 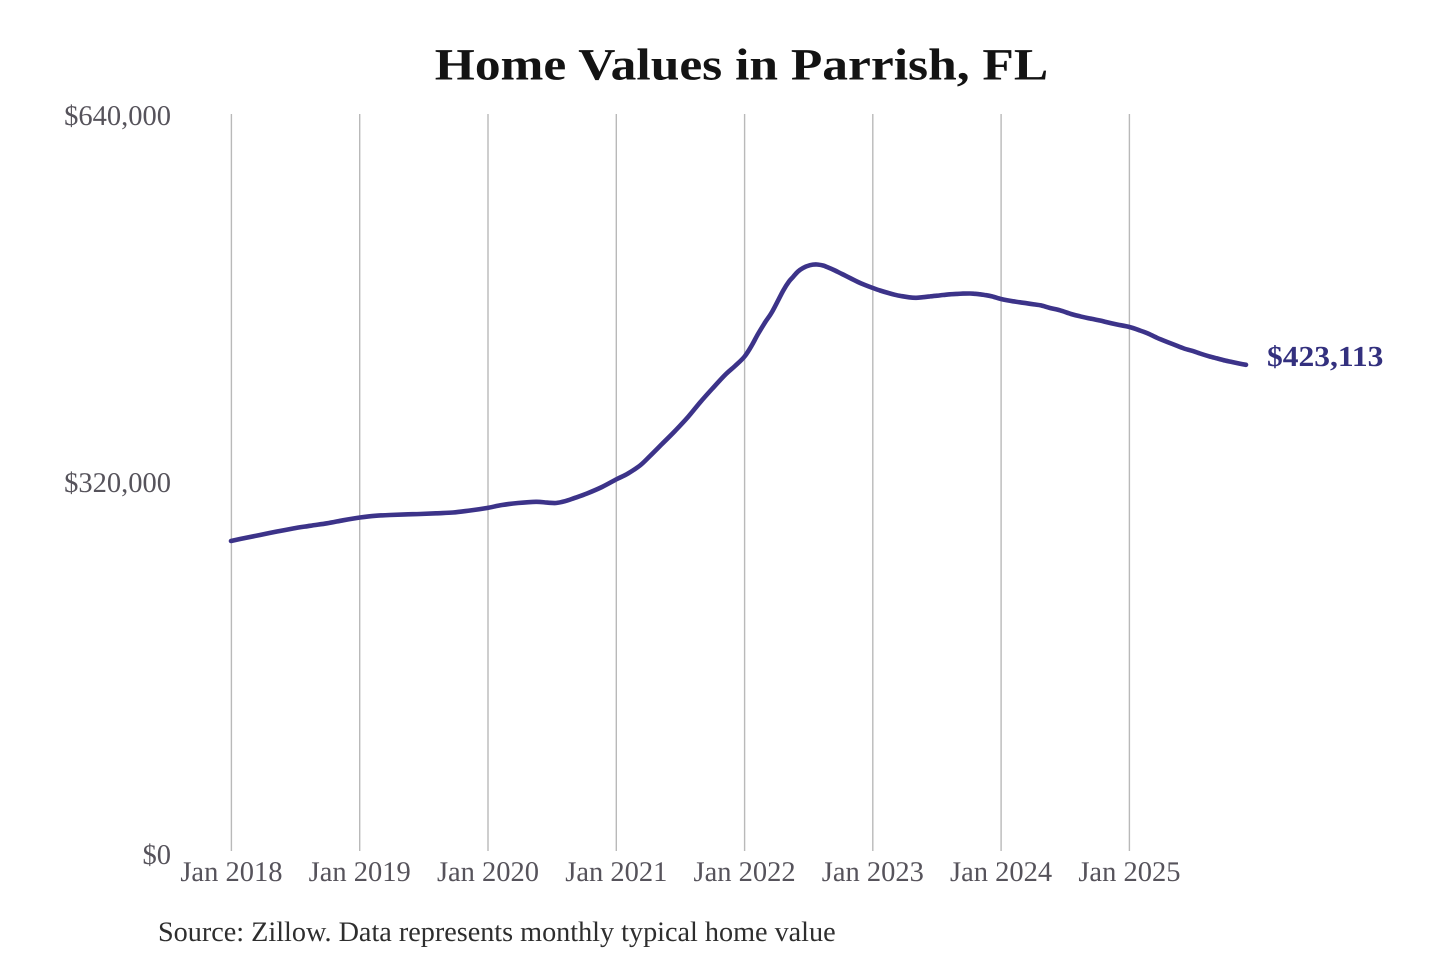 I want to click on svg-text: $320,000, so click(x=117, y=483).